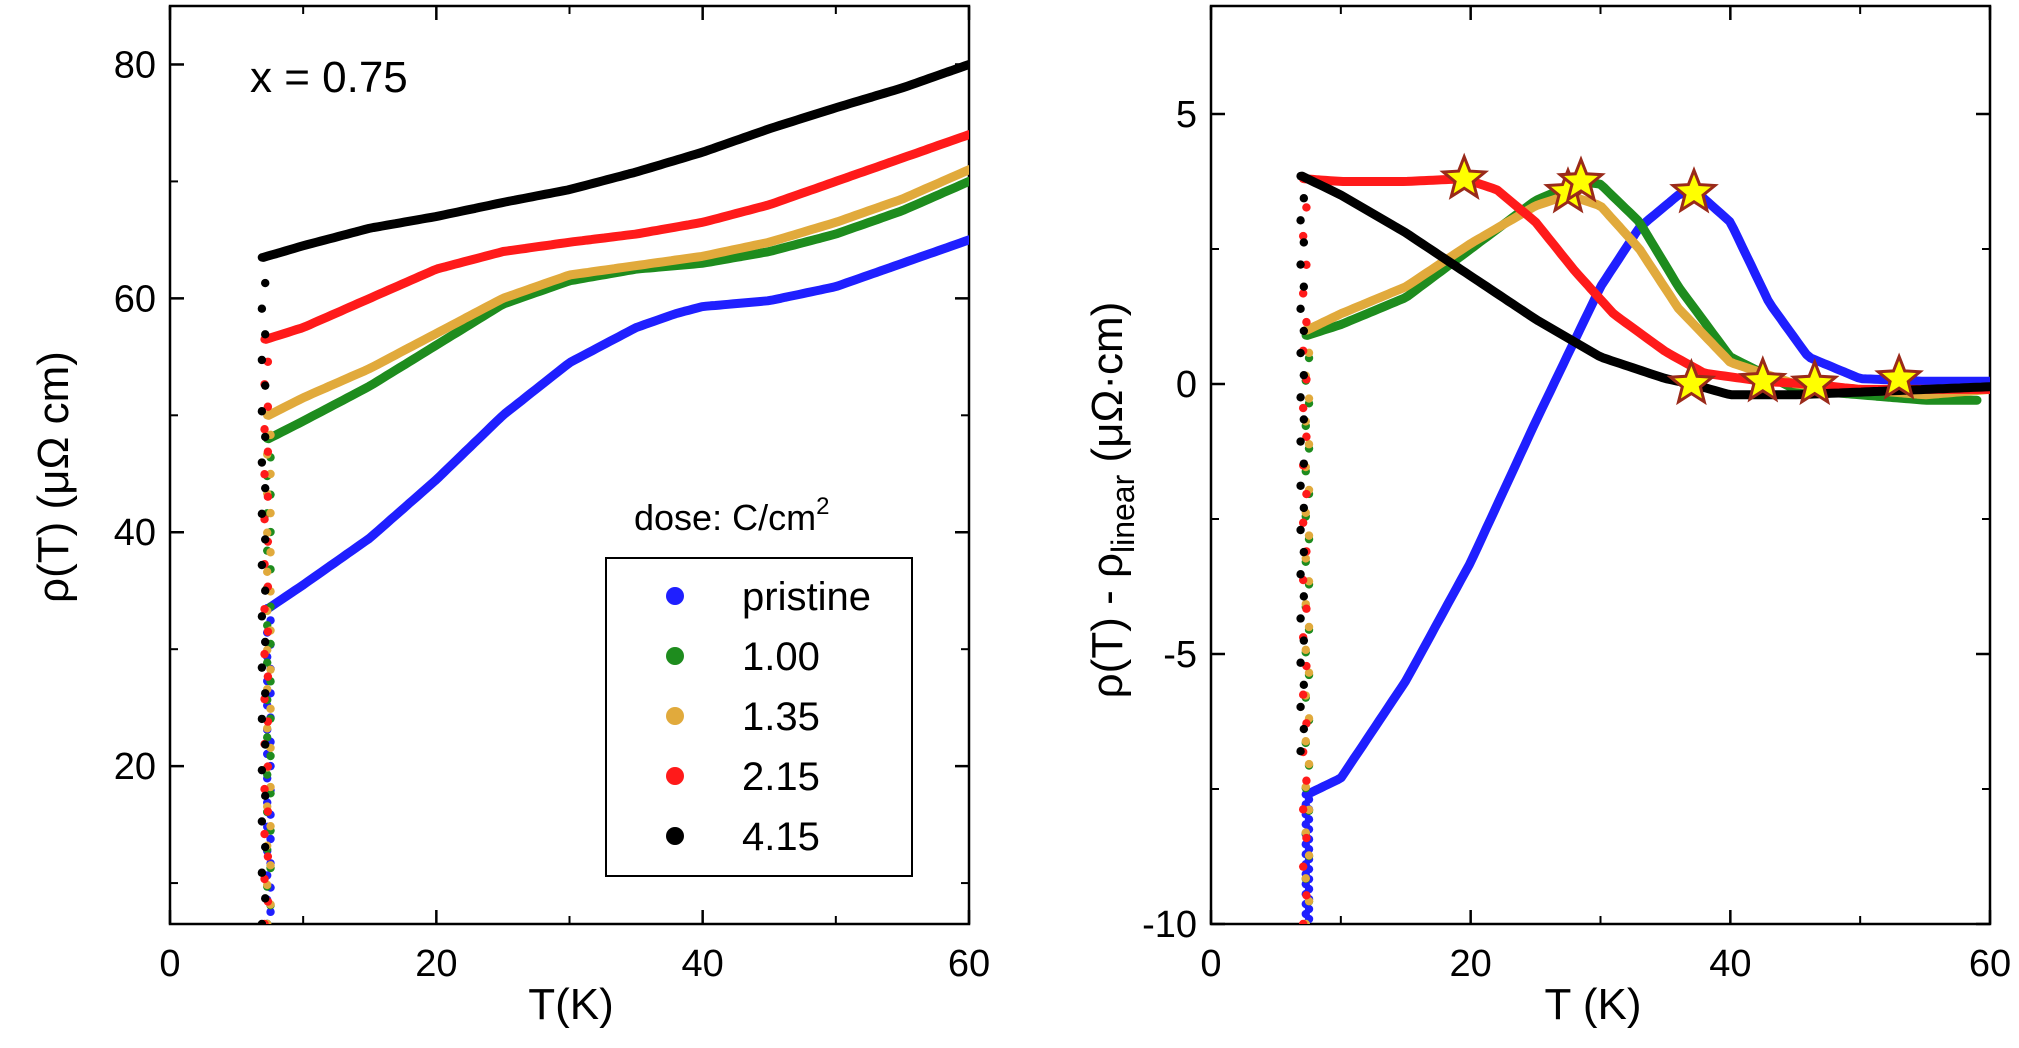  Describe the element at coordinates (571, 1004) in the screenshot. I see `left-x-axis-label: T(K)` at that location.